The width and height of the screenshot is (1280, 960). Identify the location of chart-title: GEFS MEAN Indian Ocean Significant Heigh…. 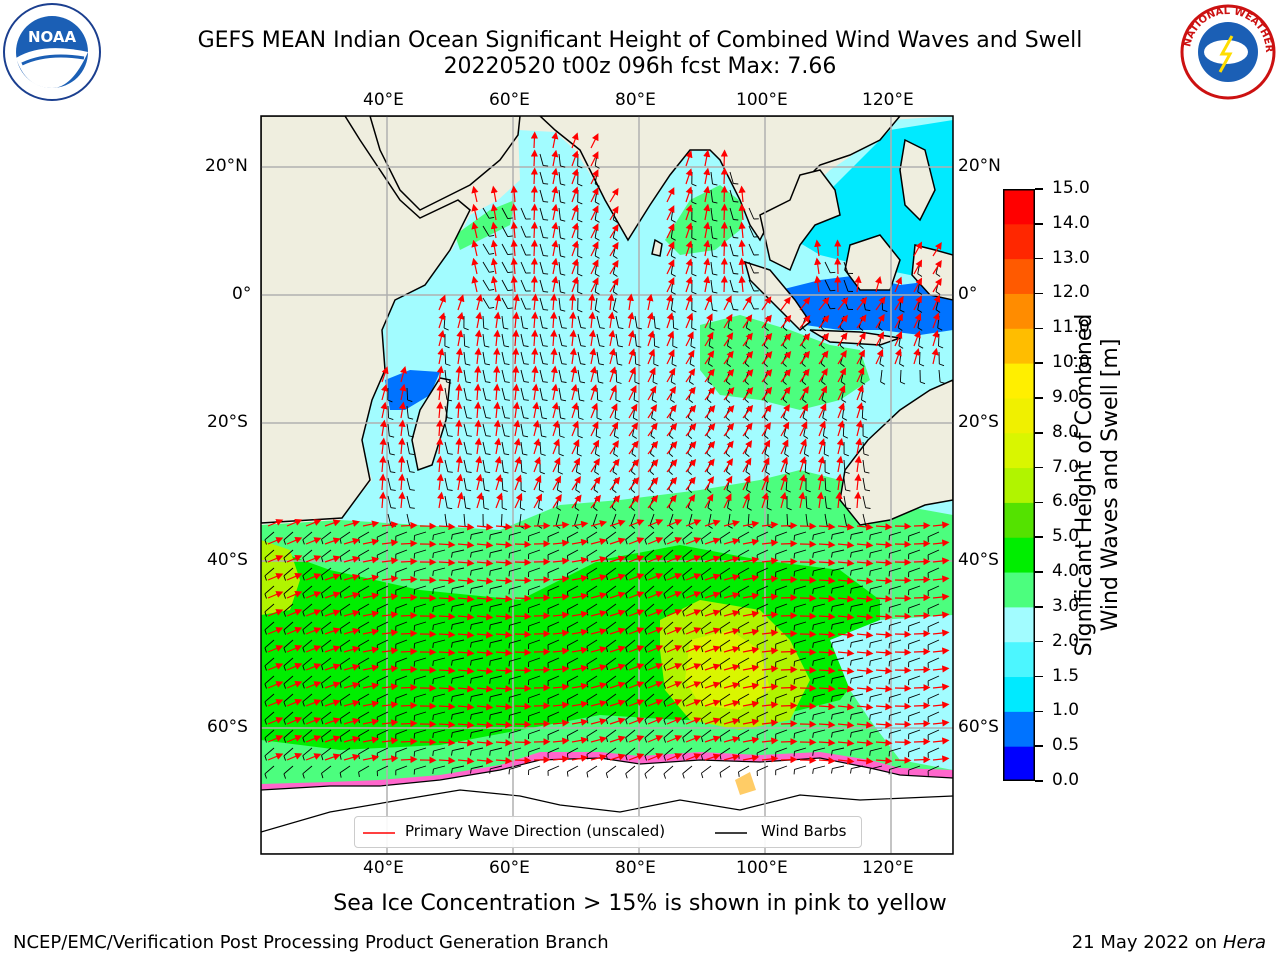
(640, 40).